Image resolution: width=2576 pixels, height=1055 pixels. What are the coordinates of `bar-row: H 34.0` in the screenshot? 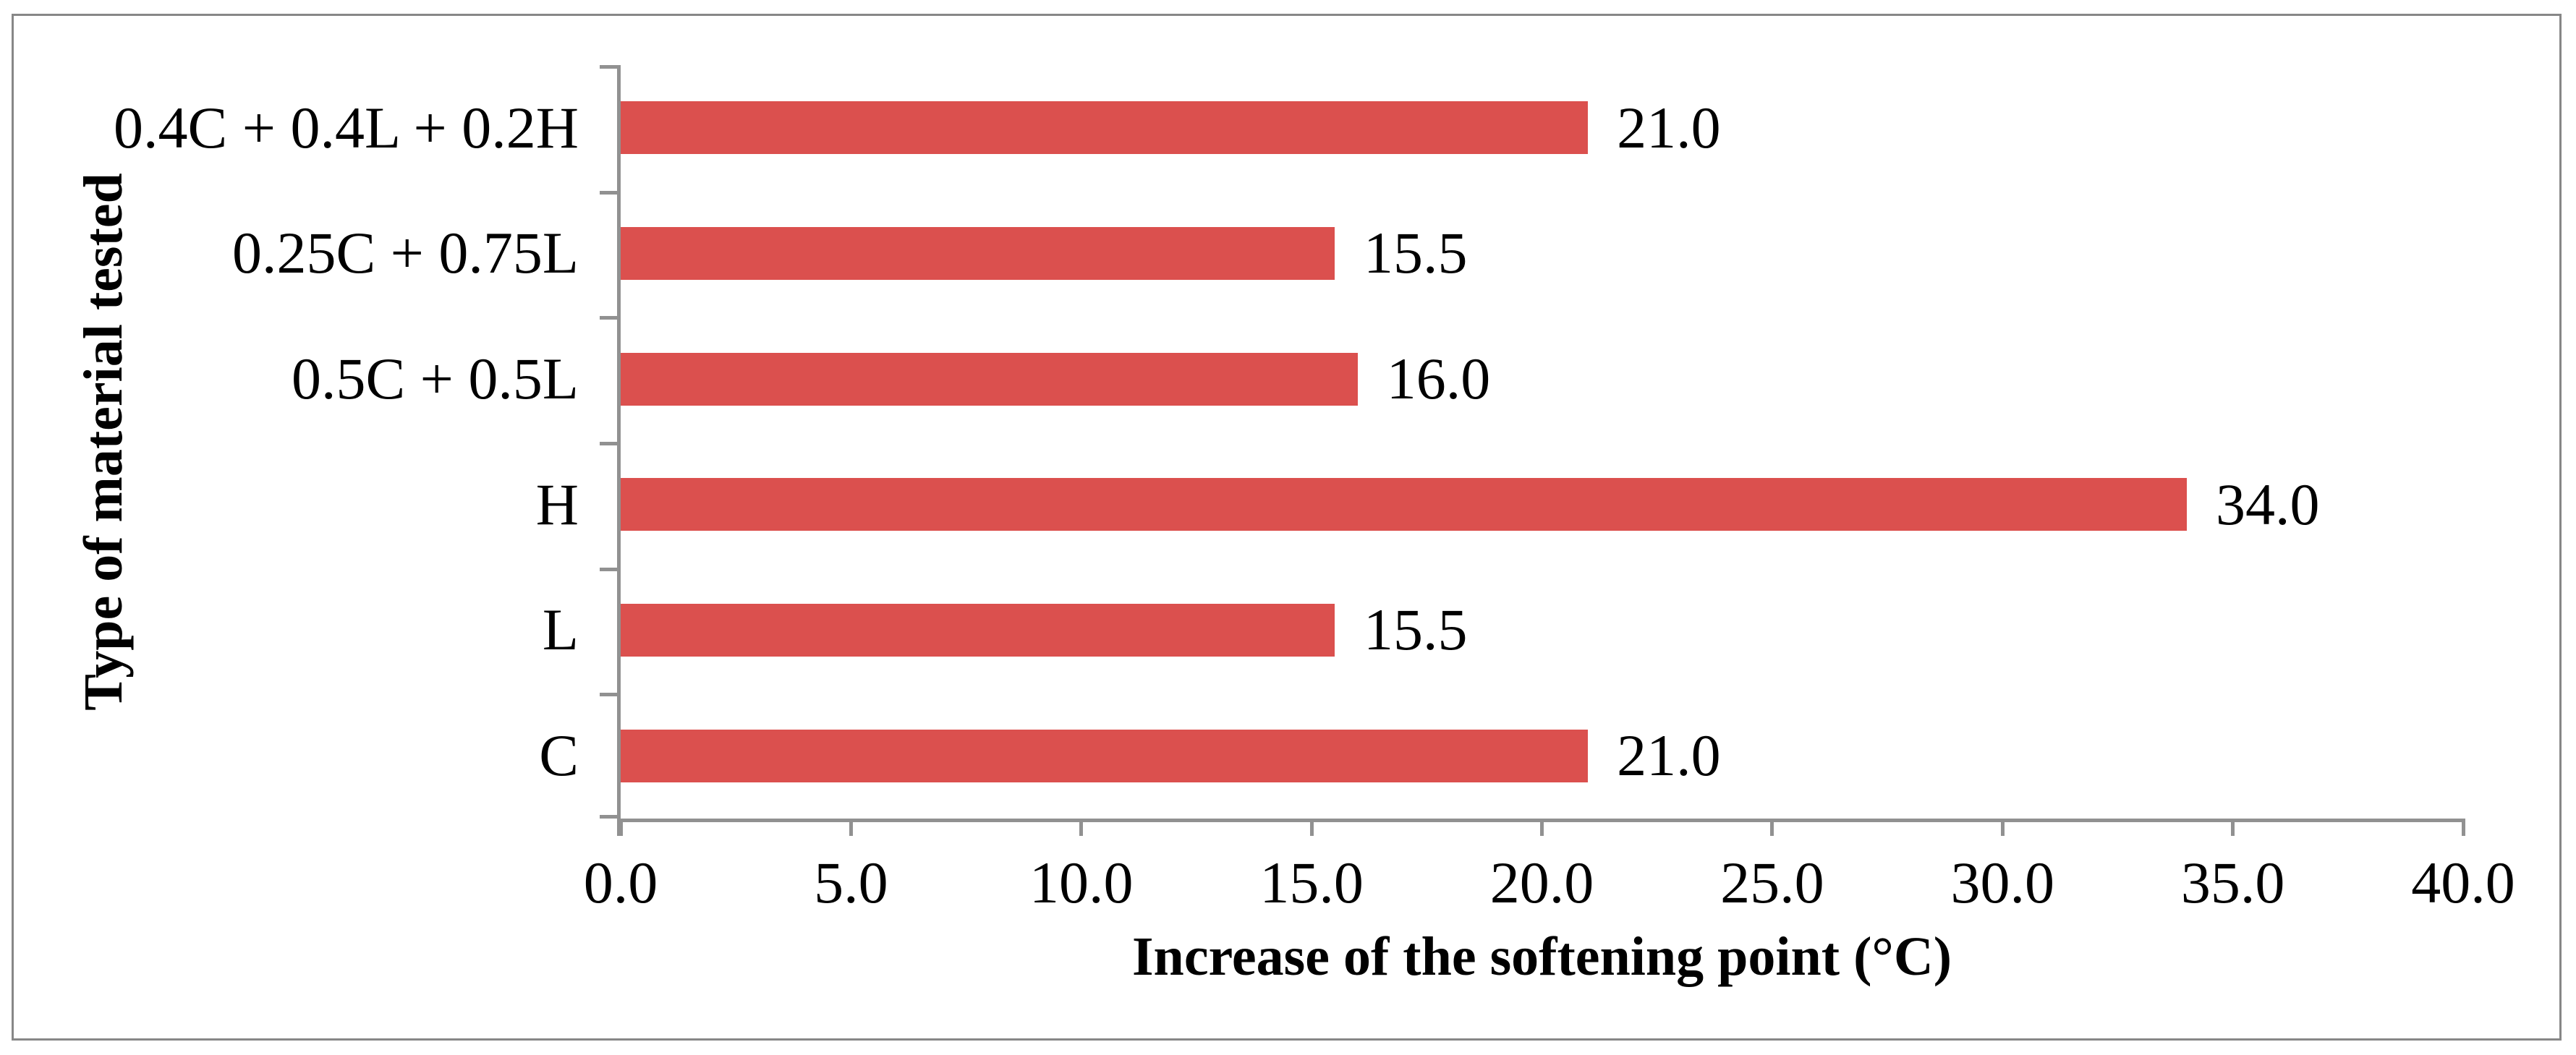 It's located at (1499, 505).